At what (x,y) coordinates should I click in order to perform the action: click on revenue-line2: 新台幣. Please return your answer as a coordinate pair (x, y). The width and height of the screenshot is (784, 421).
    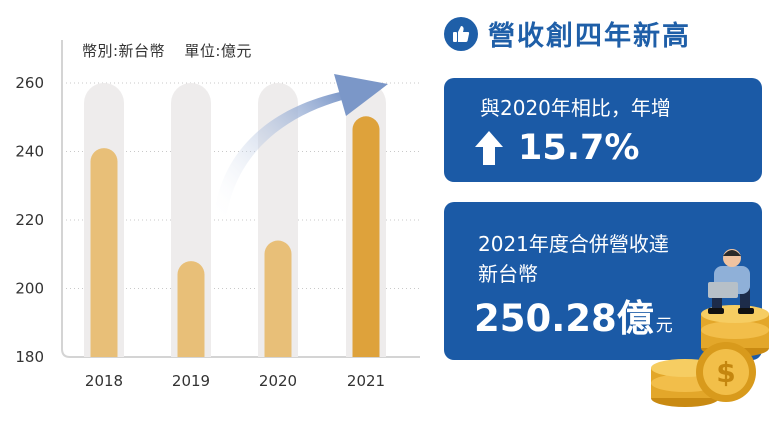
    Looking at the image, I should click on (508, 274).